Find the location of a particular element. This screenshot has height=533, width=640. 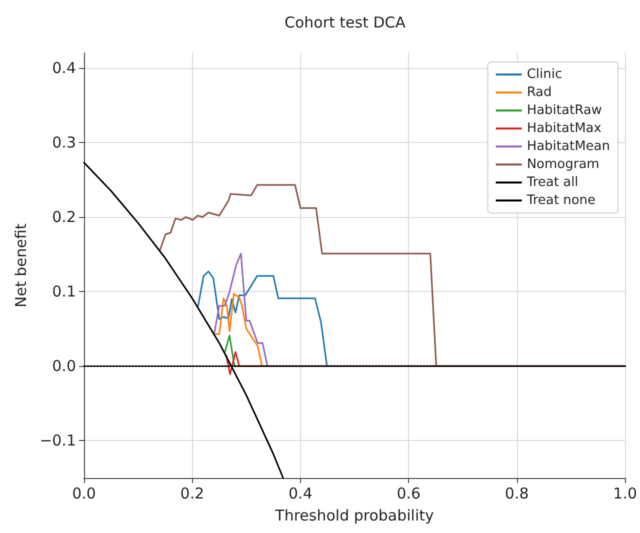

y-tick-label: −0.1 is located at coordinates (58, 441).